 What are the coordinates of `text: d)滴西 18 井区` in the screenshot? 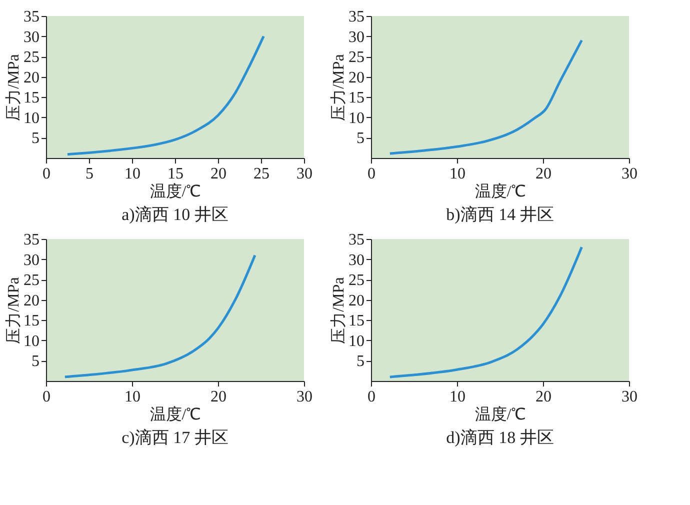 It's located at (500, 437).